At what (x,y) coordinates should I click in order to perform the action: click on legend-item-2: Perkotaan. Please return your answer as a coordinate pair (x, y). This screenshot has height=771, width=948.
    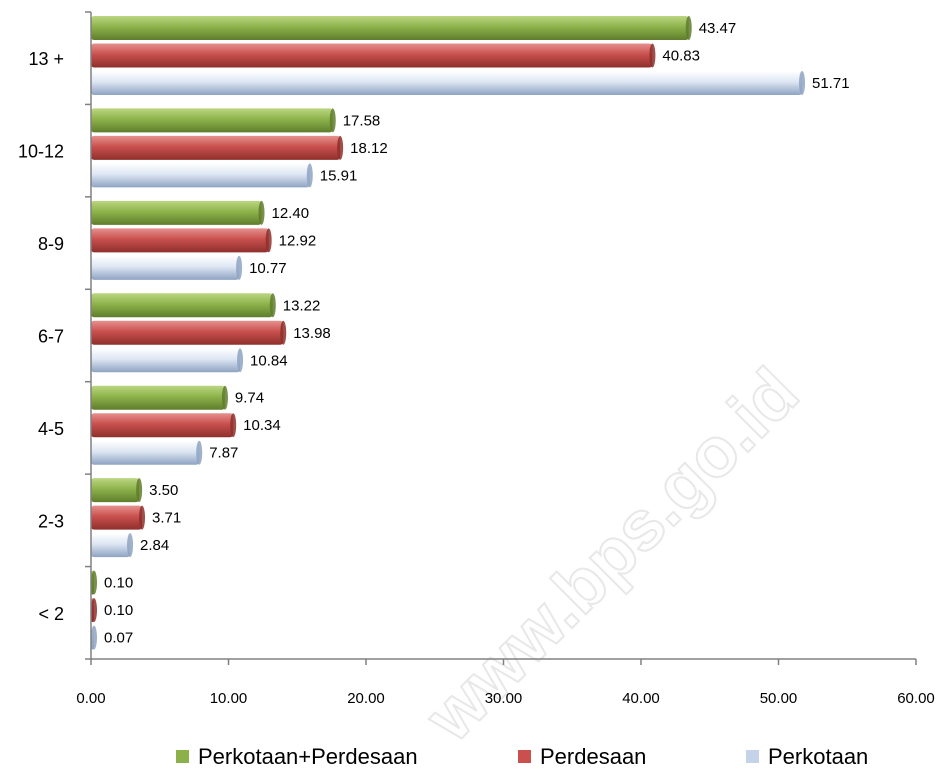
    Looking at the image, I should click on (807, 756).